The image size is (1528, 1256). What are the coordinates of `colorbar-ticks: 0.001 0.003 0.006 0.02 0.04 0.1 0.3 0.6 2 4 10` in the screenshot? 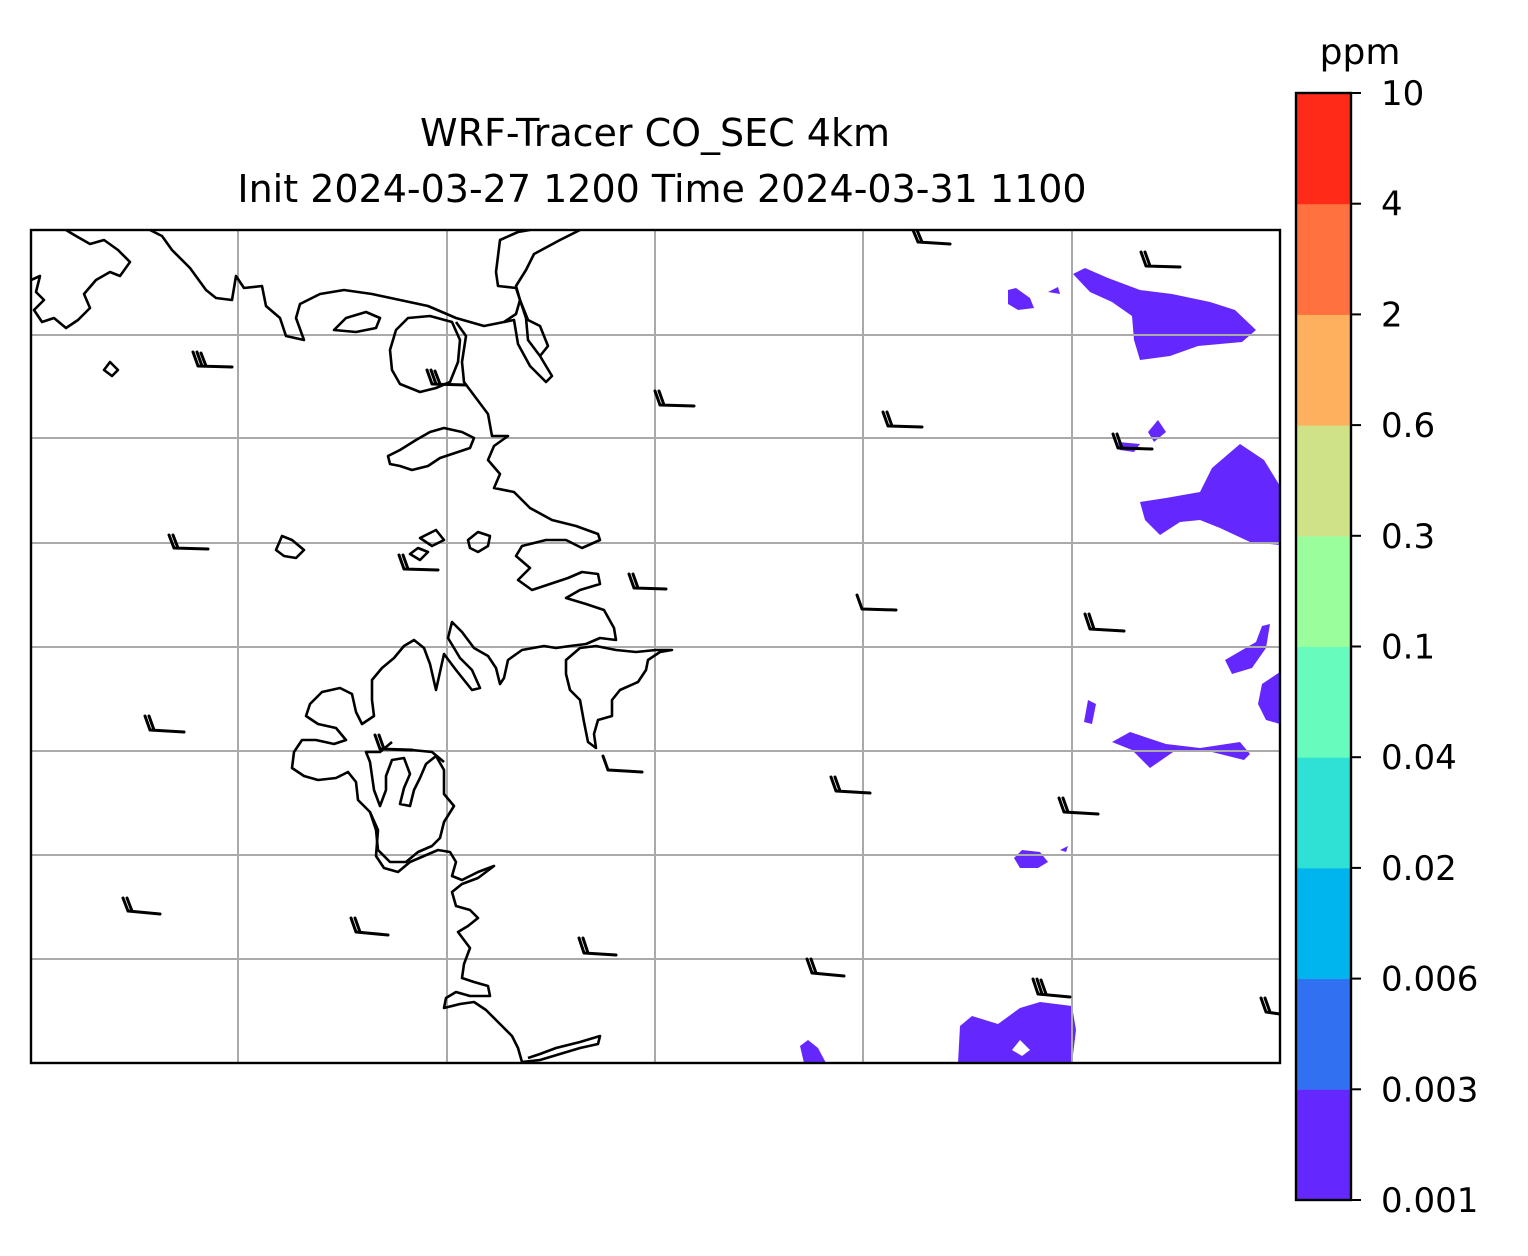 It's located at (1414, 647).